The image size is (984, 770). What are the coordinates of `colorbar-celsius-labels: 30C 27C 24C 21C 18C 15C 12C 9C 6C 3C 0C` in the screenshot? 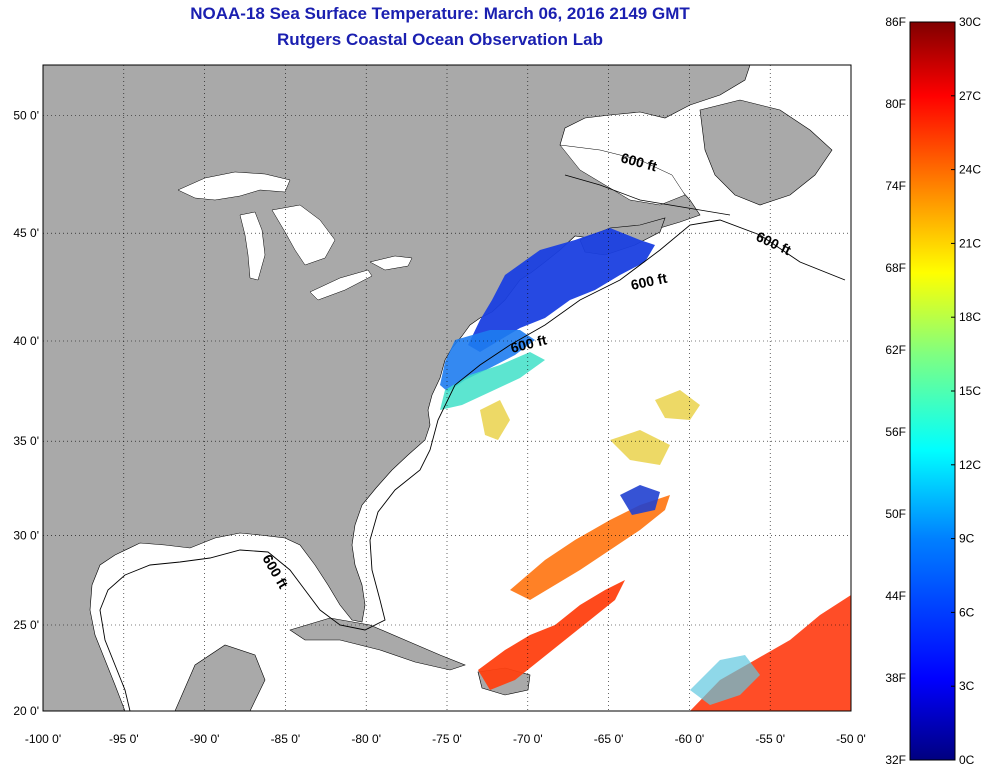 It's located at (970, 391).